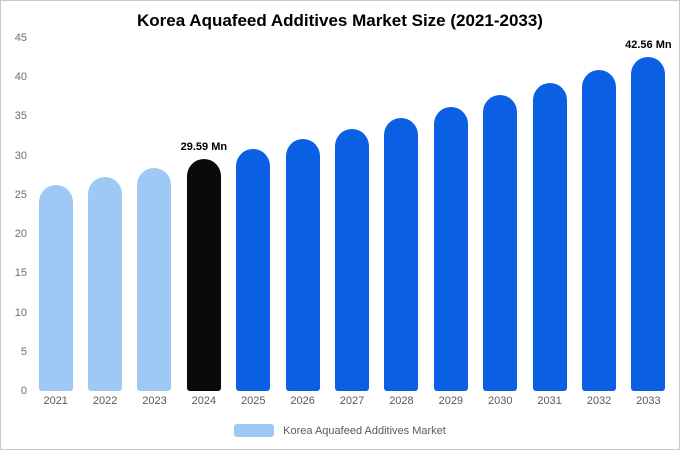 The width and height of the screenshot is (680, 450). I want to click on bar-slot-2032: 2032, so click(598, 222).